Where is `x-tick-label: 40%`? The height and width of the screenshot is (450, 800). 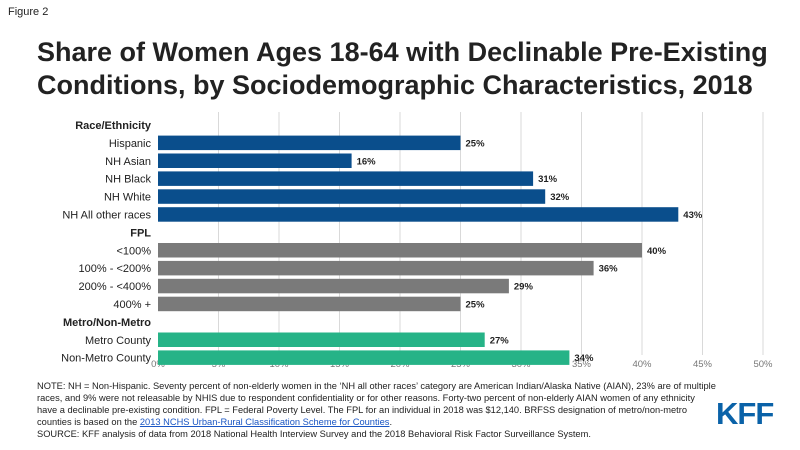 x-tick-label: 40% is located at coordinates (642, 364).